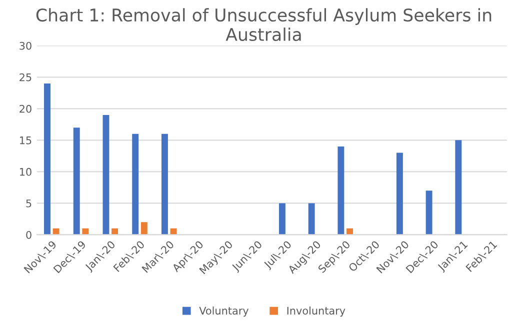 The height and width of the screenshot is (326, 528). I want to click on y-tick-label: 20, so click(26, 108).